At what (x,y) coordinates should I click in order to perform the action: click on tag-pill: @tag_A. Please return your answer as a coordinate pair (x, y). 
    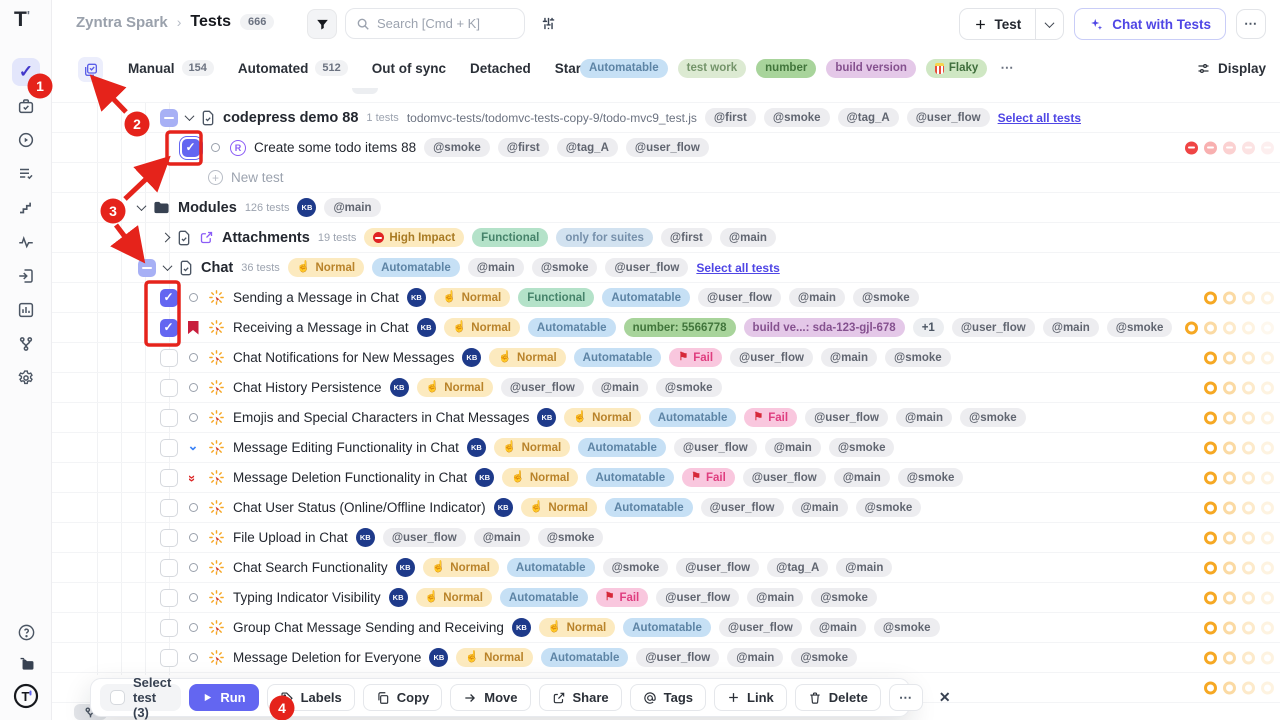
    Looking at the image, I should click on (587, 147).